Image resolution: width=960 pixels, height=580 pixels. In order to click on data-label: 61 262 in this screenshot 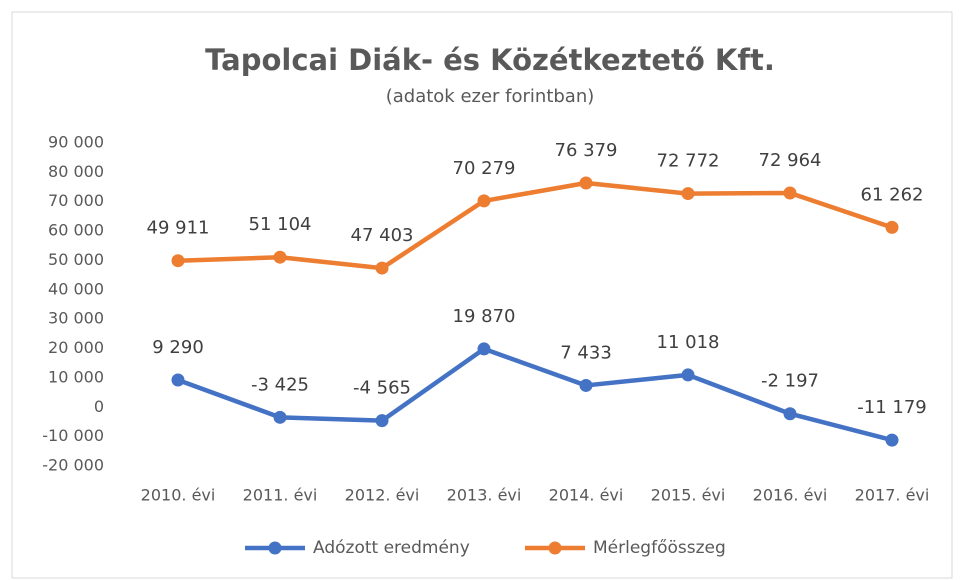, I will do `click(892, 194)`.